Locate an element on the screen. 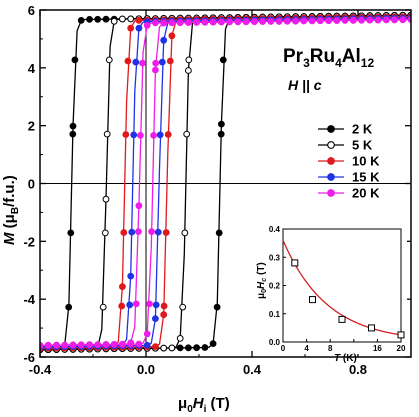 This screenshot has height=417, width=419. legend-label: 2 K is located at coordinates (362, 129).